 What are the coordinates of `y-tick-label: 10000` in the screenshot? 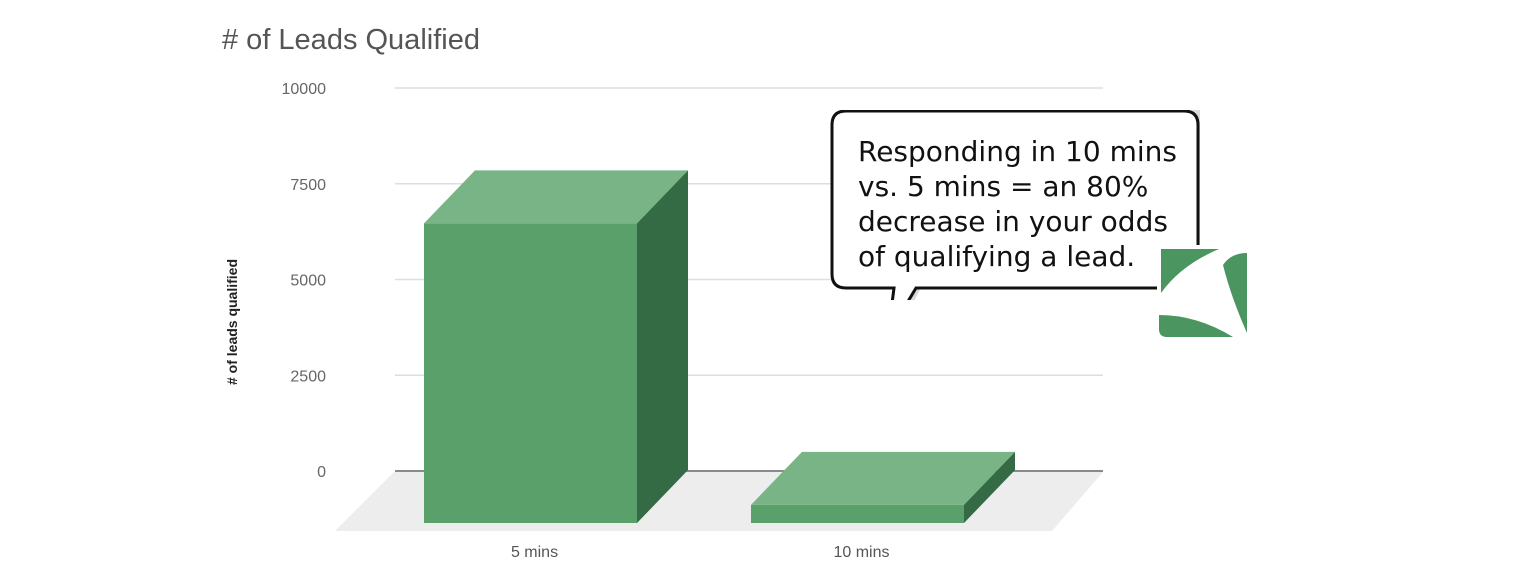 It's located at (304, 89).